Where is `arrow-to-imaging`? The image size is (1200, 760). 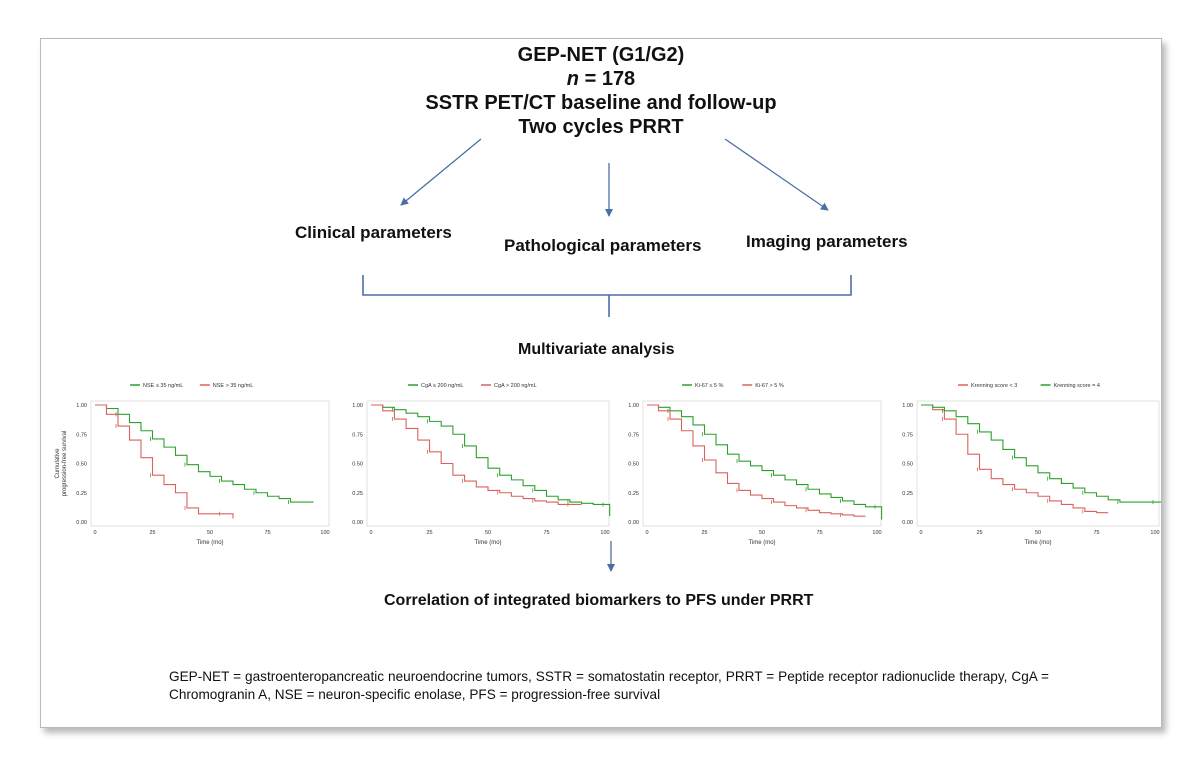 arrow-to-imaging is located at coordinates (776, 174).